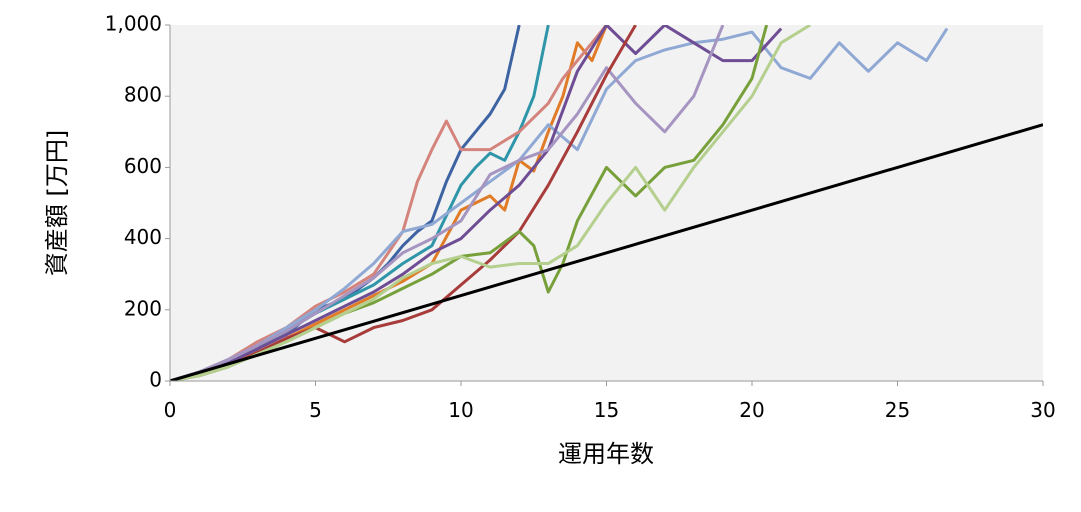 The width and height of the screenshot is (1081, 512). What do you see at coordinates (751, 410) in the screenshot?
I see `x-tick-label: 20` at bounding box center [751, 410].